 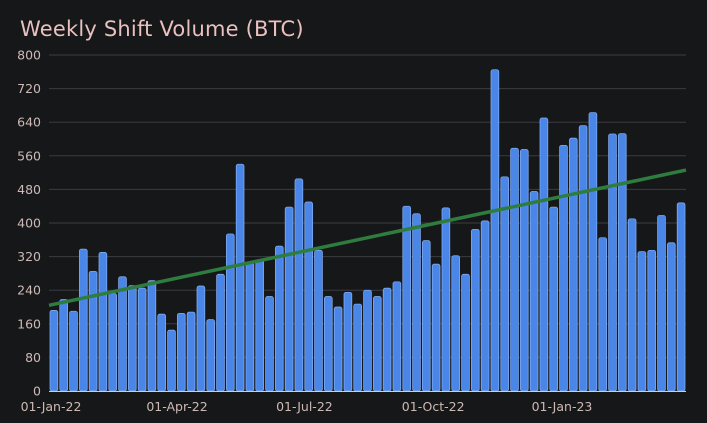 What do you see at coordinates (304, 406) in the screenshot?
I see `x-tick-label: 01-Jul-22` at bounding box center [304, 406].